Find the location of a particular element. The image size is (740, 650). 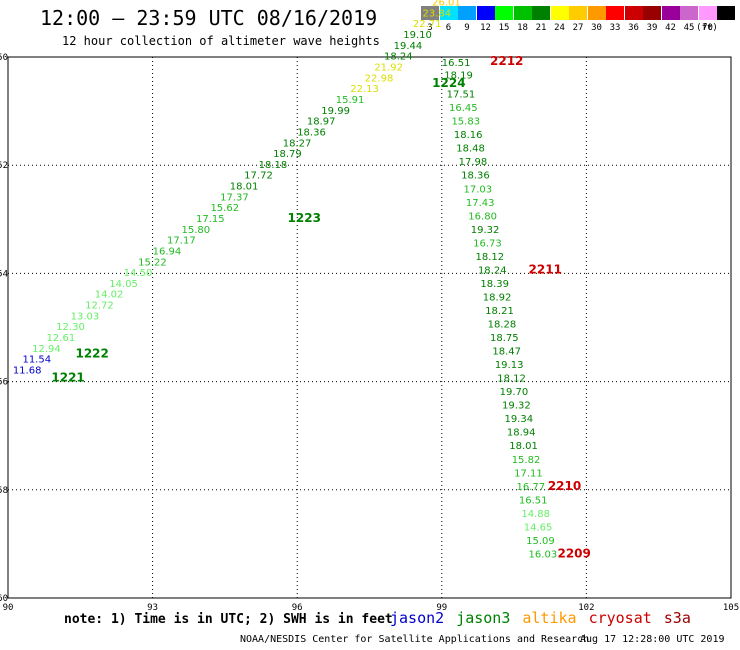

swh-value-label: 15.82 is located at coordinates (526, 460).